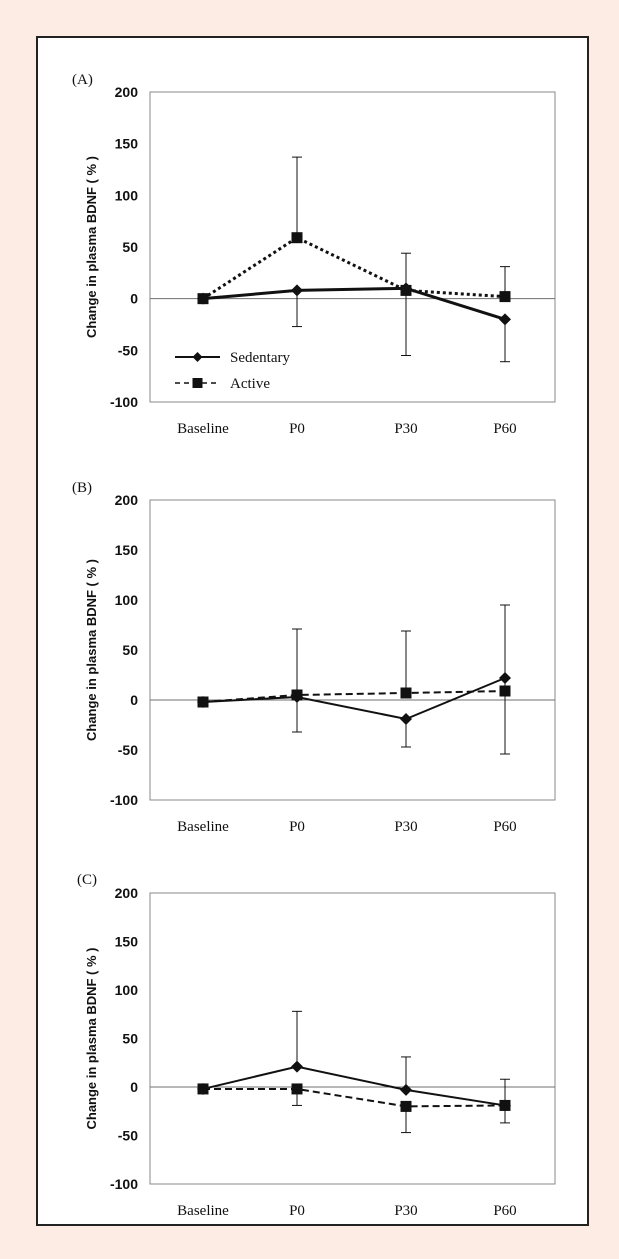  What do you see at coordinates (134, 1087) in the screenshot?
I see `chart-c-ytick-label: 0` at bounding box center [134, 1087].